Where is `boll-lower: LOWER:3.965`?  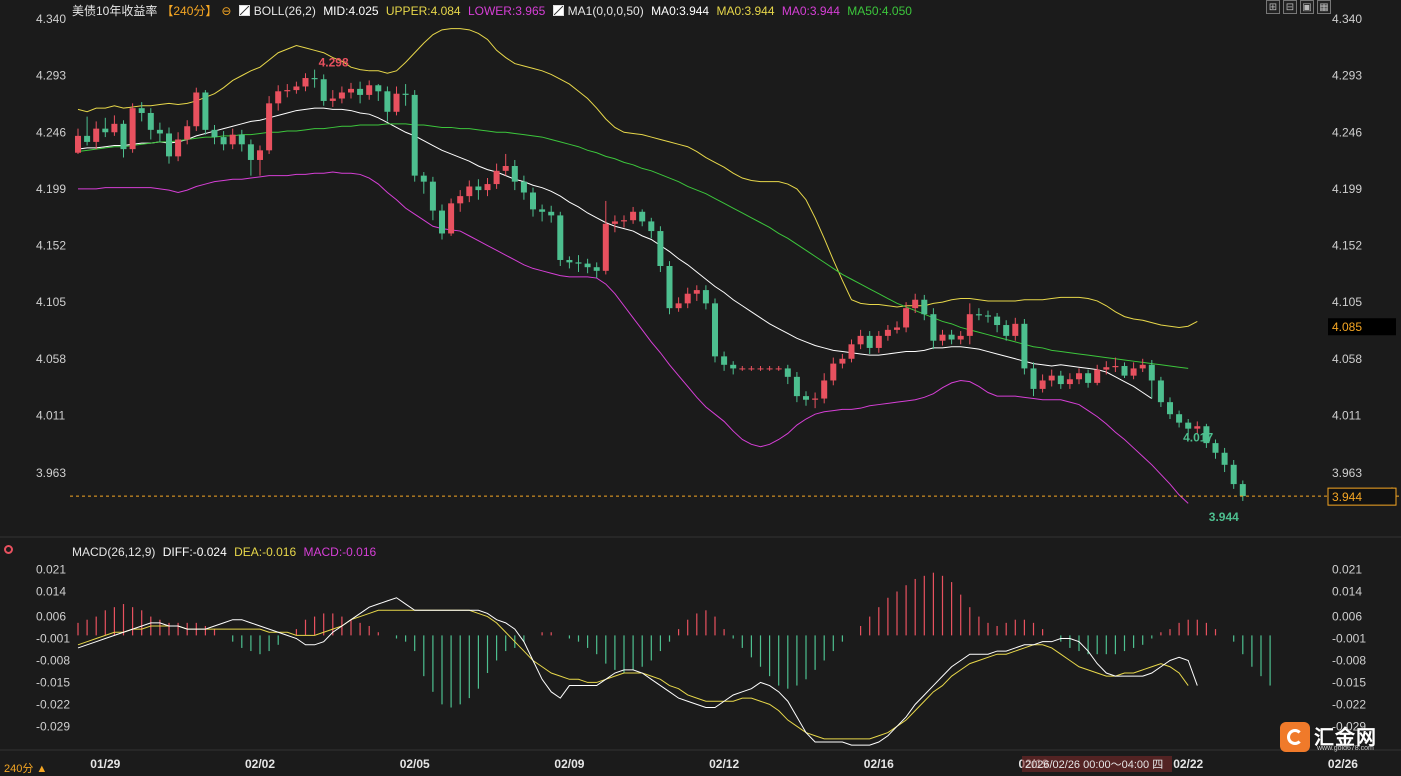
boll-lower: LOWER:3.965 is located at coordinates (506, 11).